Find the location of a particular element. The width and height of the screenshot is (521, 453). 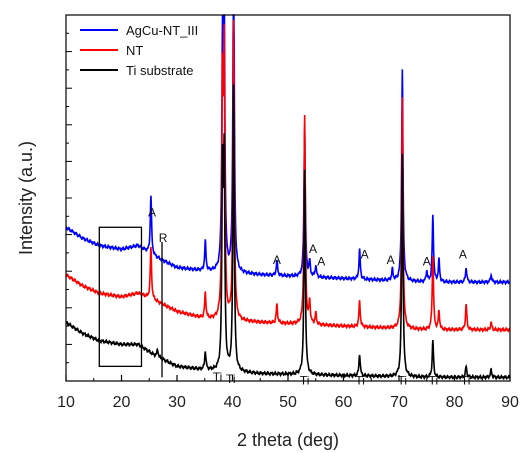

peak-label: R is located at coordinates (163, 238).